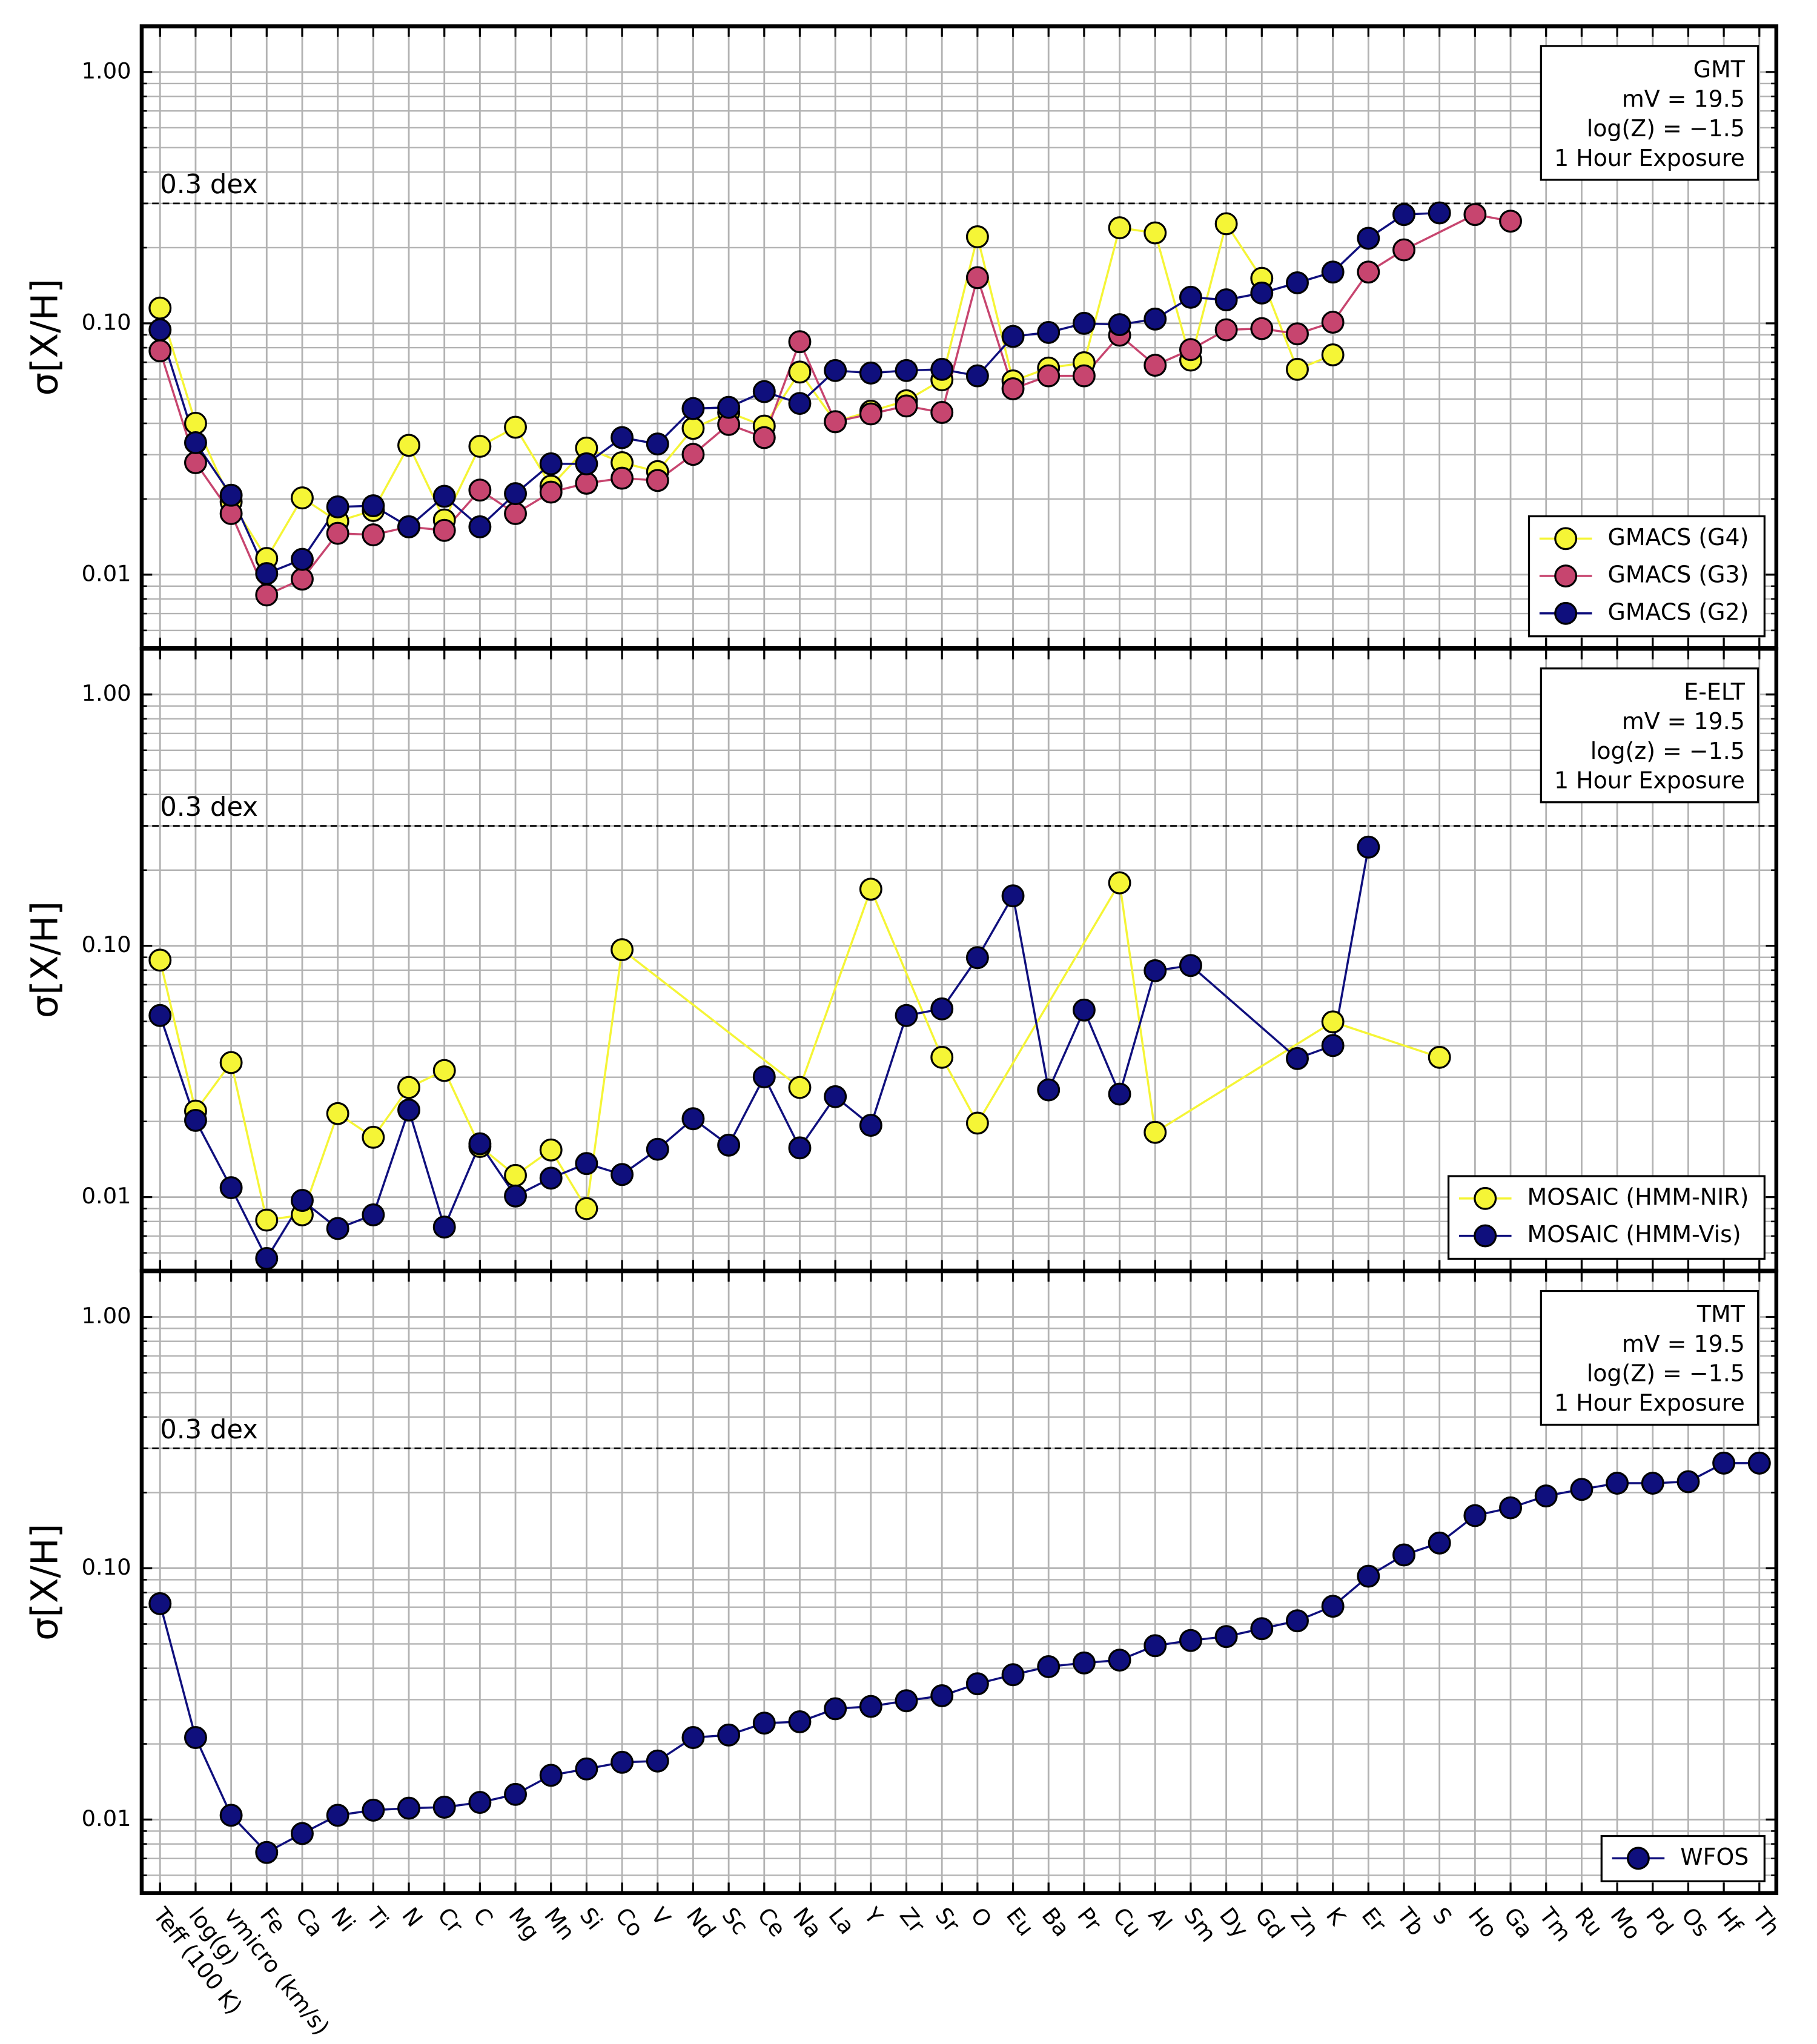 Image resolution: width=1817 pixels, height=2044 pixels. I want to click on x-tick-label: Ru, so click(1589, 1922).